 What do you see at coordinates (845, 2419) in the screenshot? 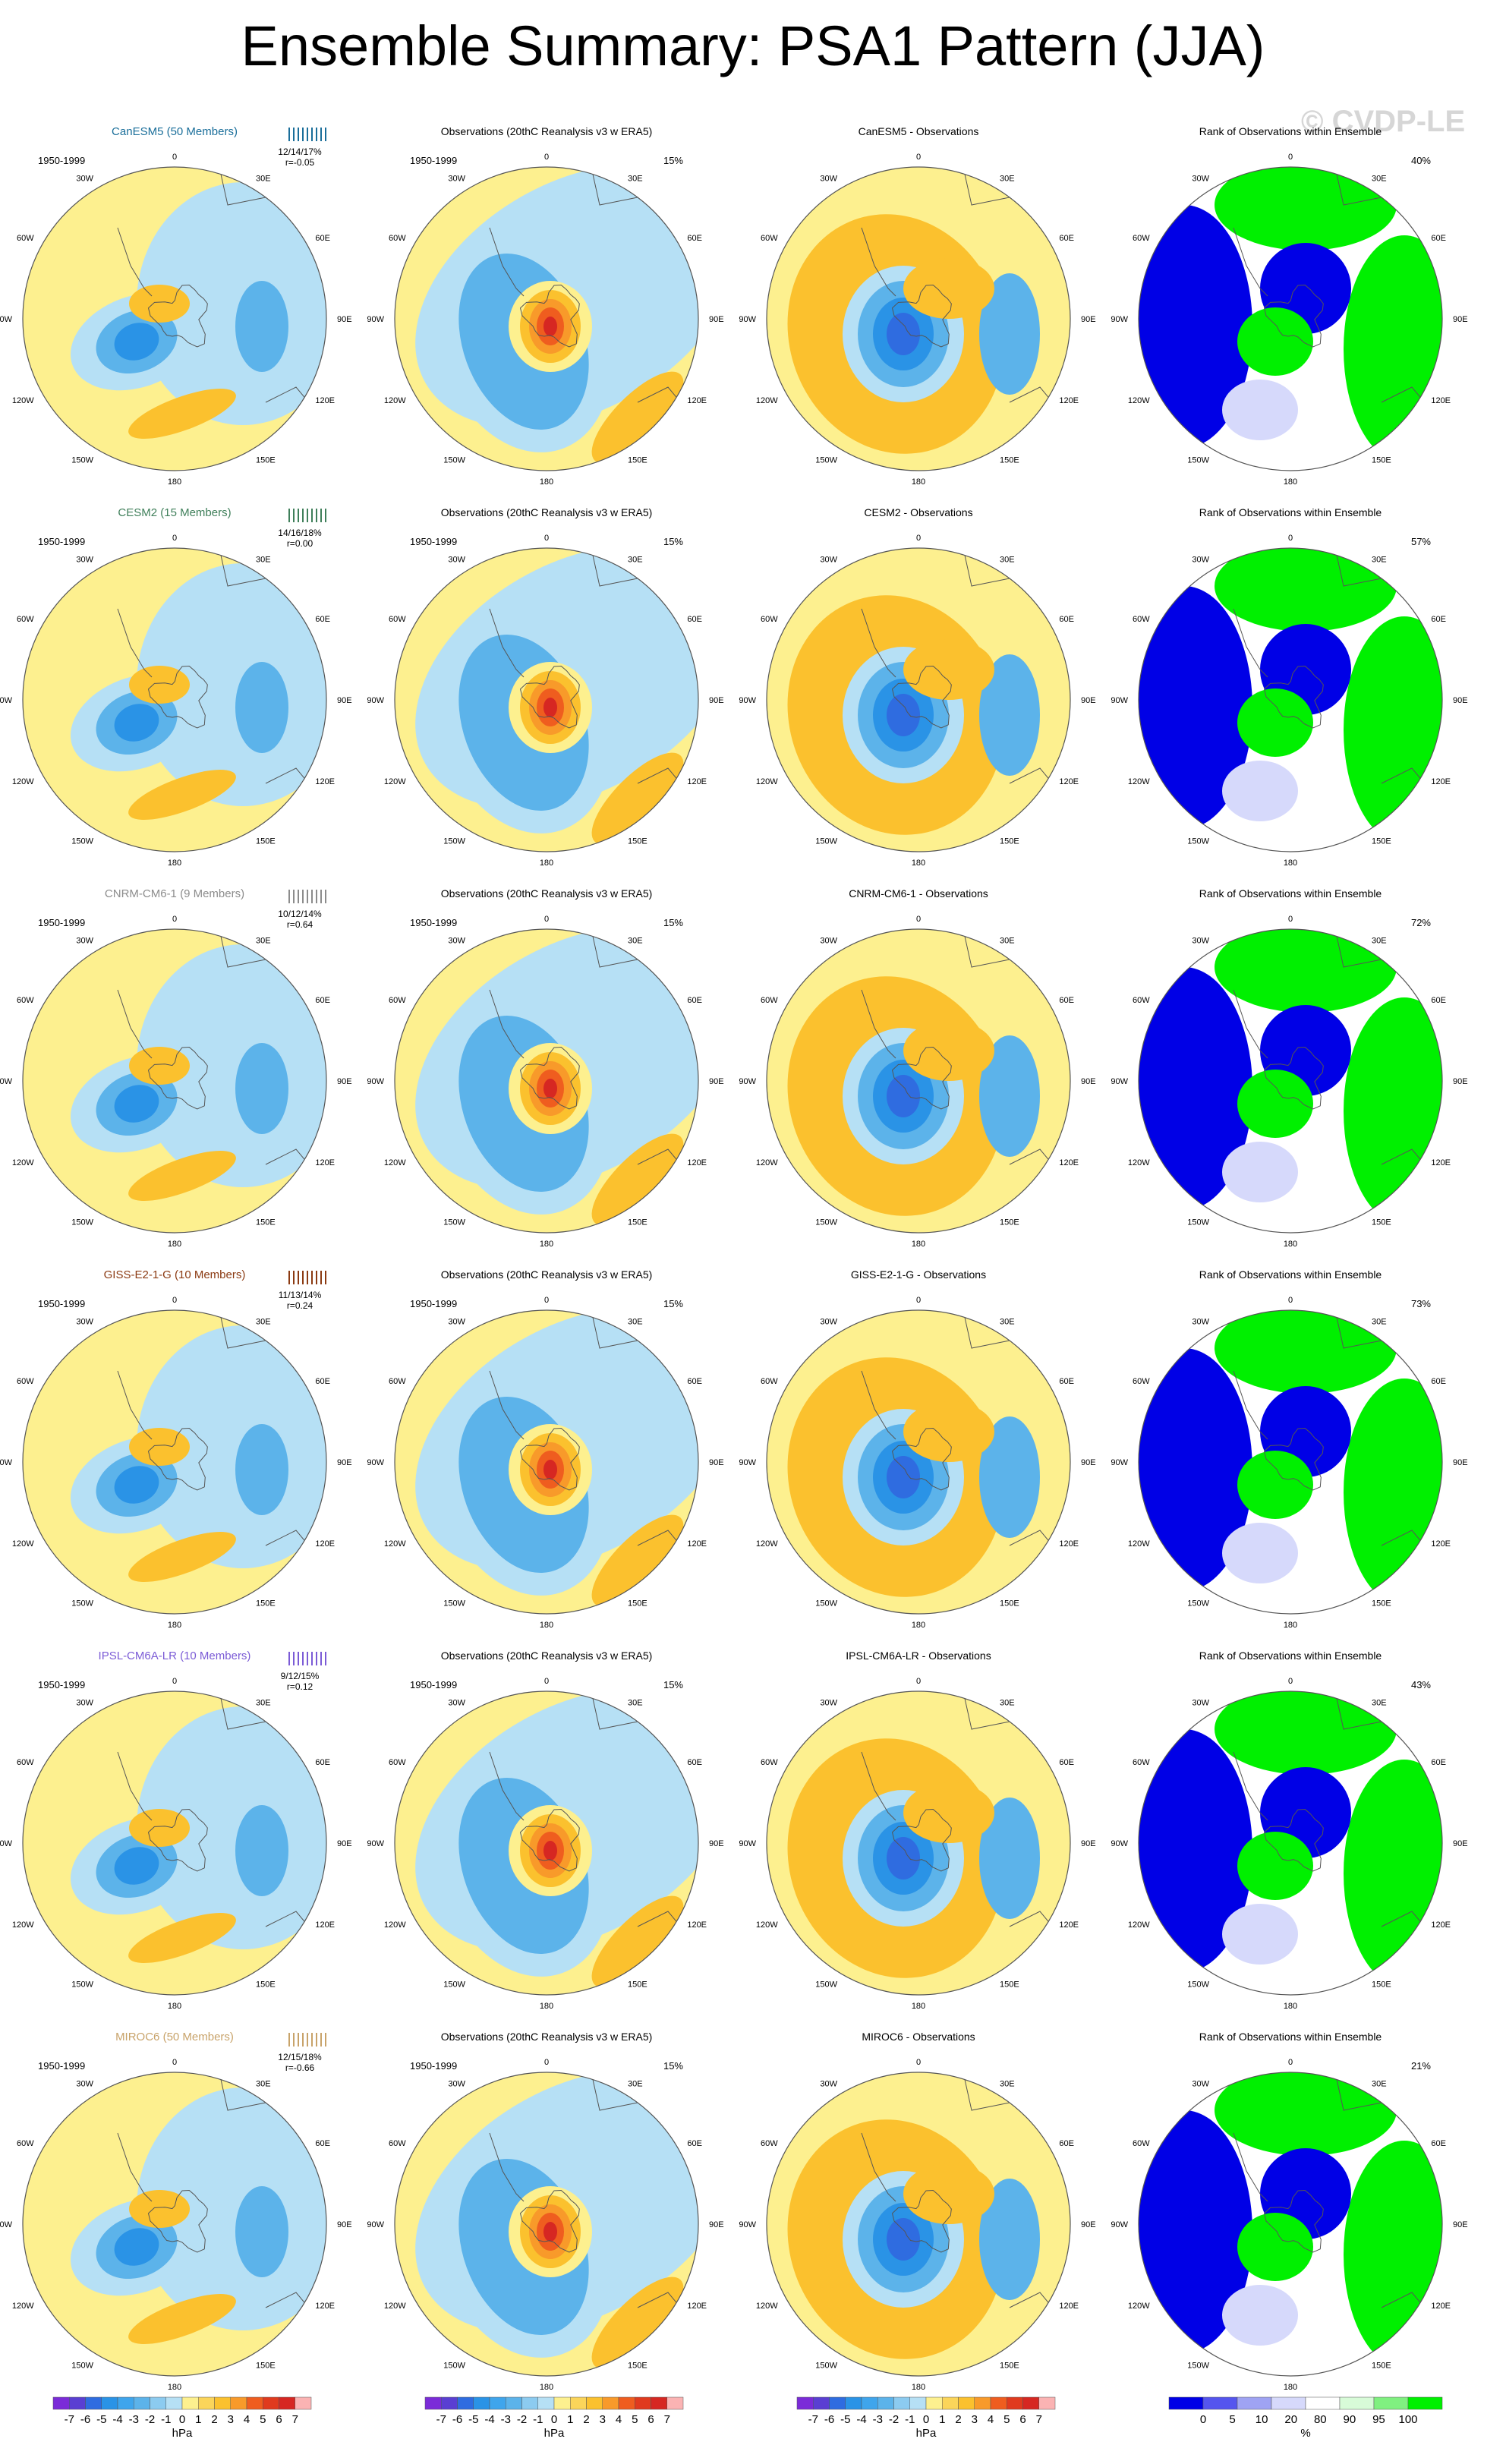
I see `colorbar-tick-label: -5` at bounding box center [845, 2419].